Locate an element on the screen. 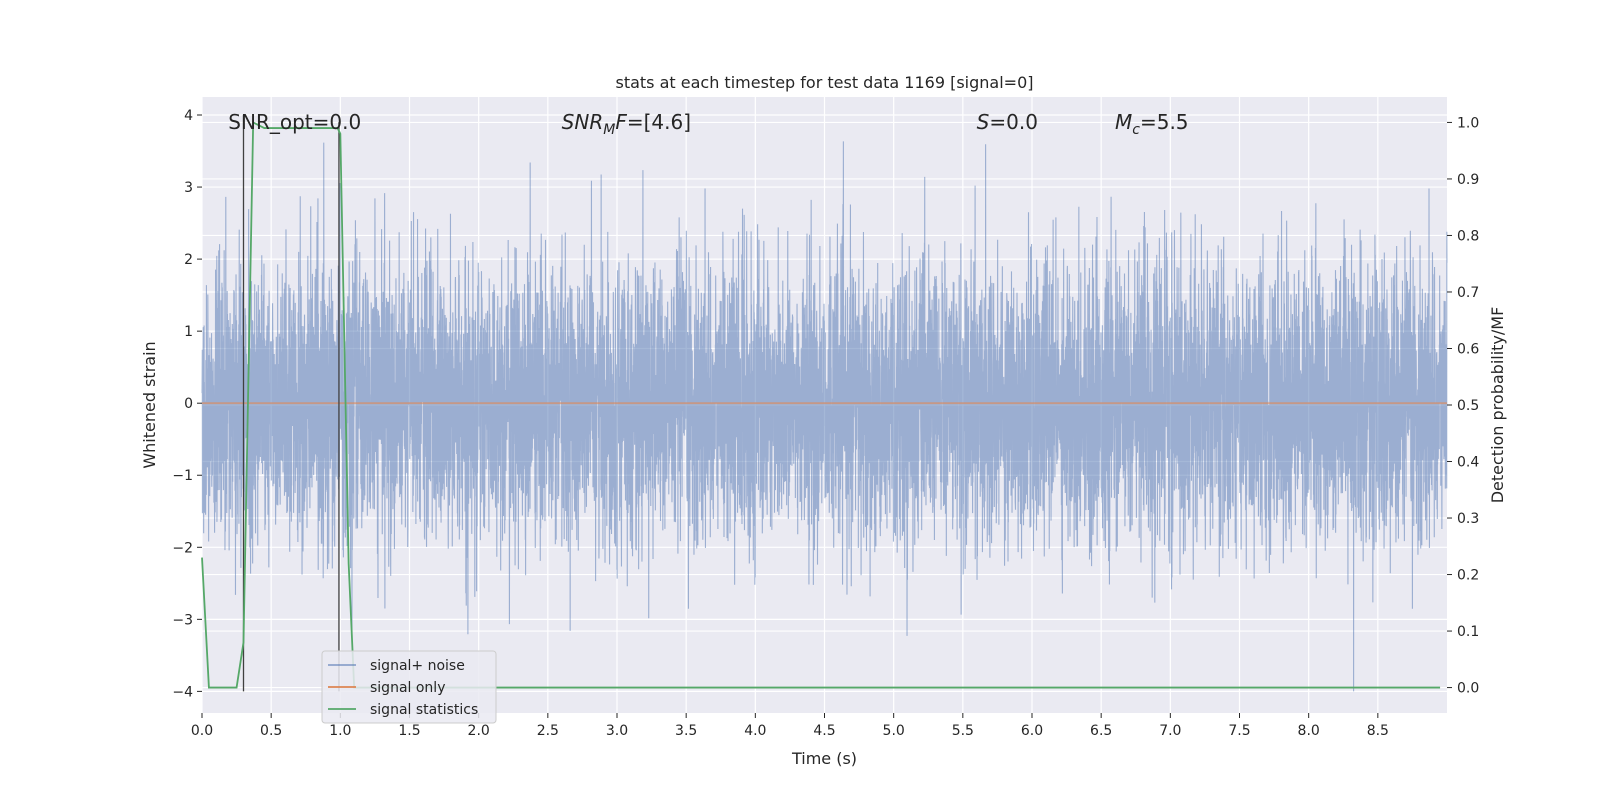  y-axis-label-right: Detection probability/MF is located at coordinates (1497, 405).